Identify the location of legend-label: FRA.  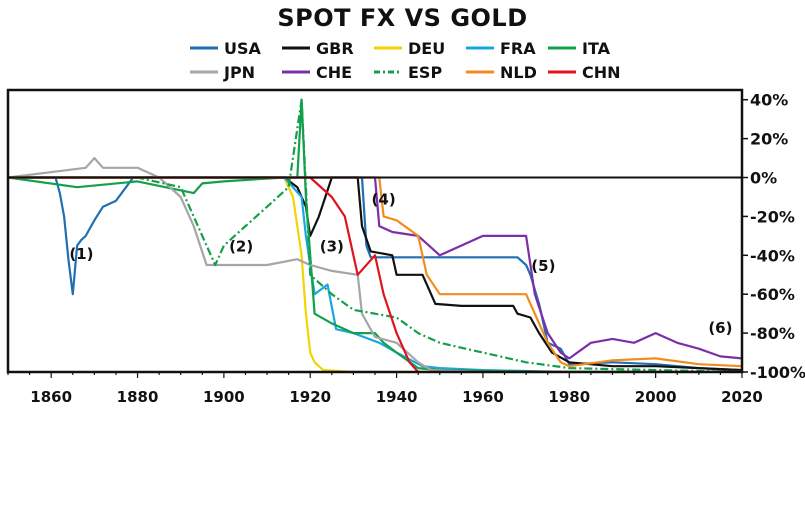
(518, 48).